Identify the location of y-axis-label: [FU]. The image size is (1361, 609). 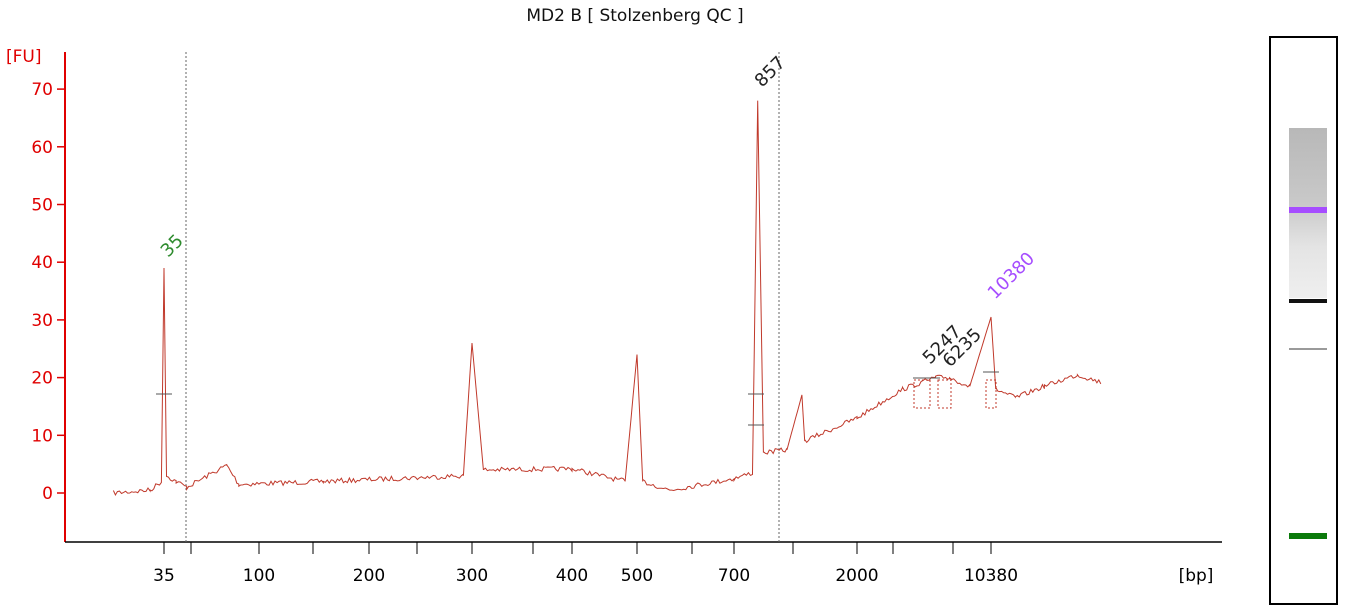
(24, 57).